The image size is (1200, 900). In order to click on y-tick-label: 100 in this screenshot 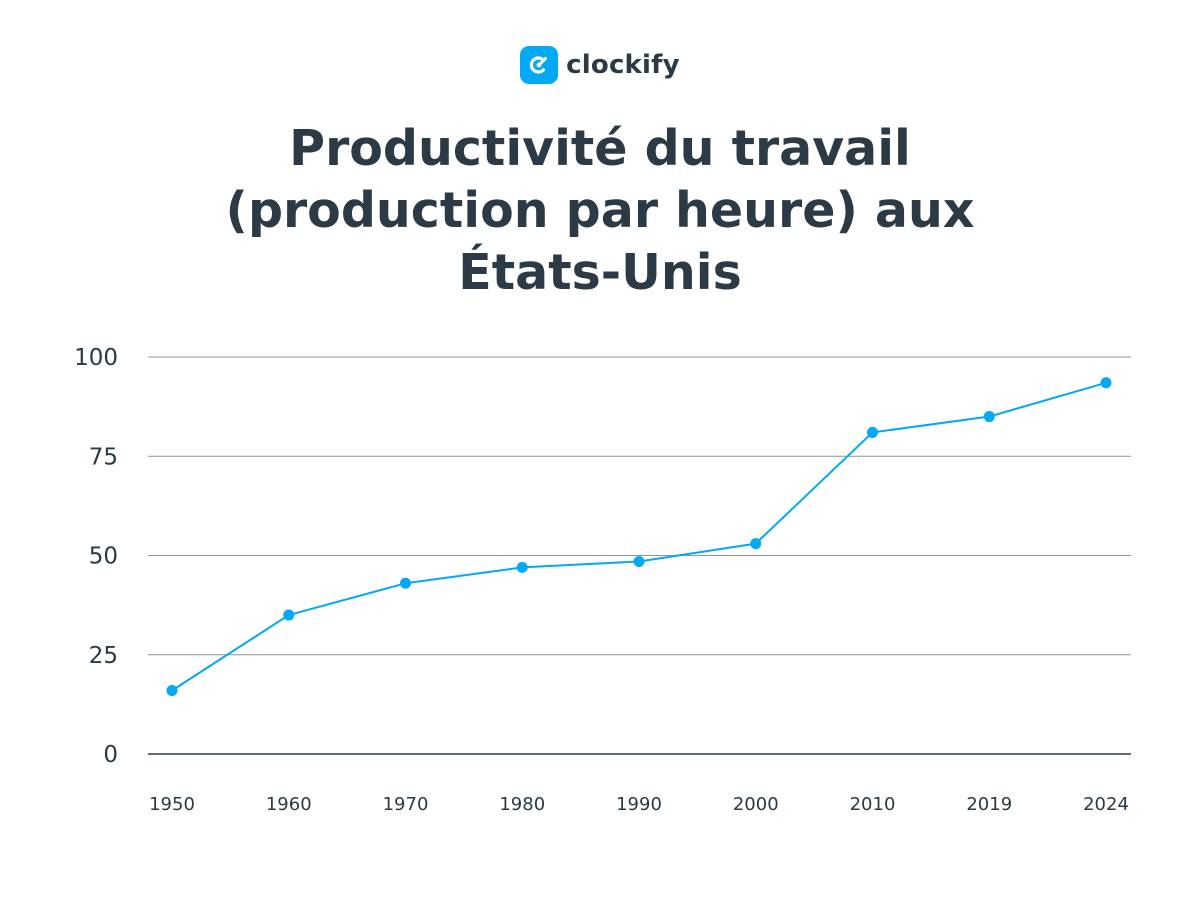, I will do `click(96, 358)`.